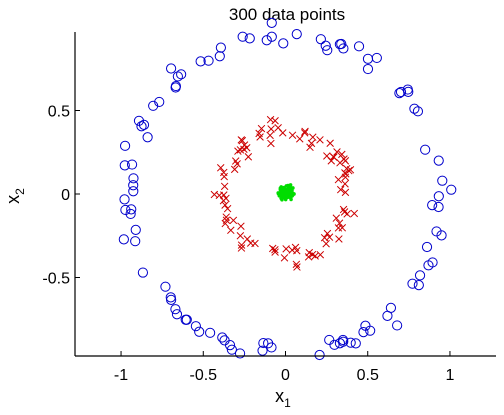 This screenshot has height=415, width=504. What do you see at coordinates (13, 199) in the screenshot?
I see `y-axis-label-base: x` at bounding box center [13, 199].